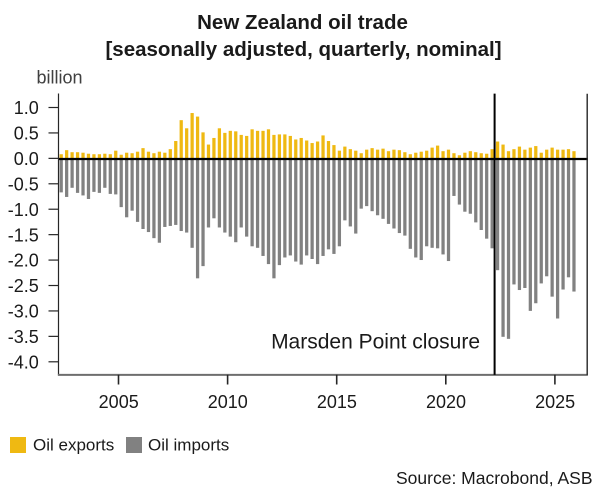 The image size is (603, 501). I want to click on svg-text: -0.5, so click(23, 184).